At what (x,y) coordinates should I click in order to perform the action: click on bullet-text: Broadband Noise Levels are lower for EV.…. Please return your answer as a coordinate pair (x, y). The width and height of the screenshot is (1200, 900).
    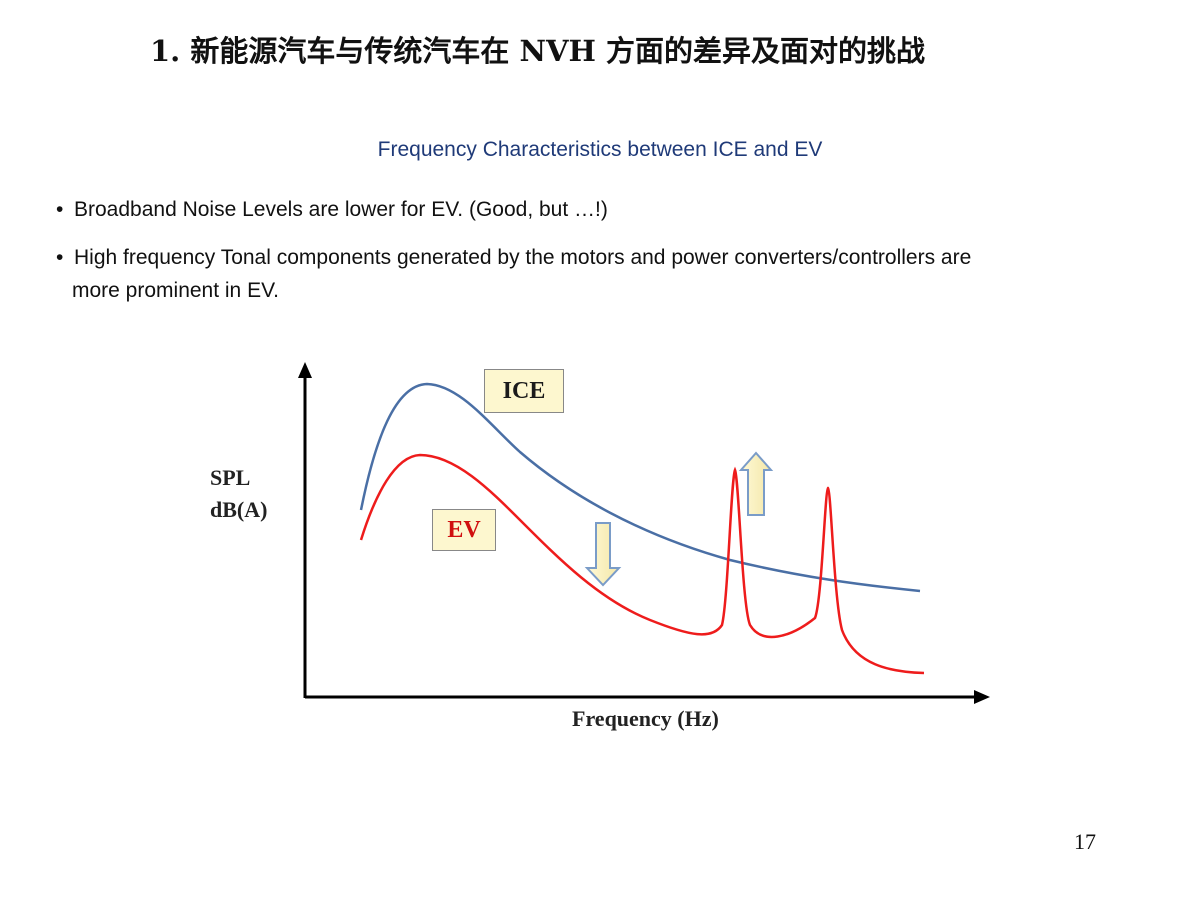
    Looking at the image, I should click on (341, 209).